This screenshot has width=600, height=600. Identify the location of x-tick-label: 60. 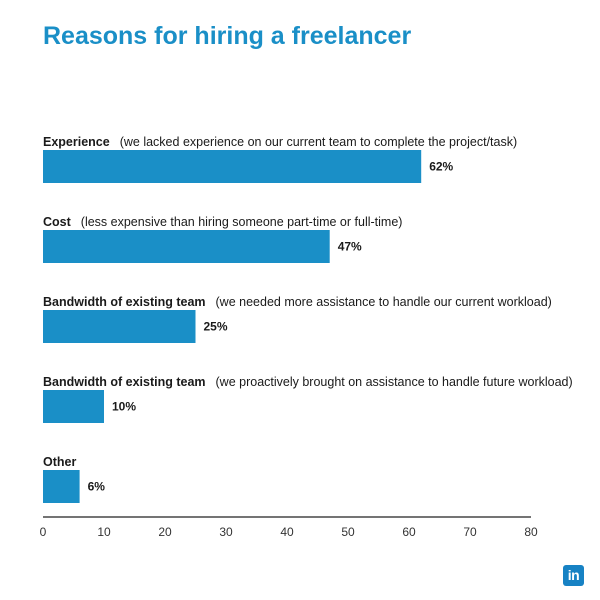
(409, 532).